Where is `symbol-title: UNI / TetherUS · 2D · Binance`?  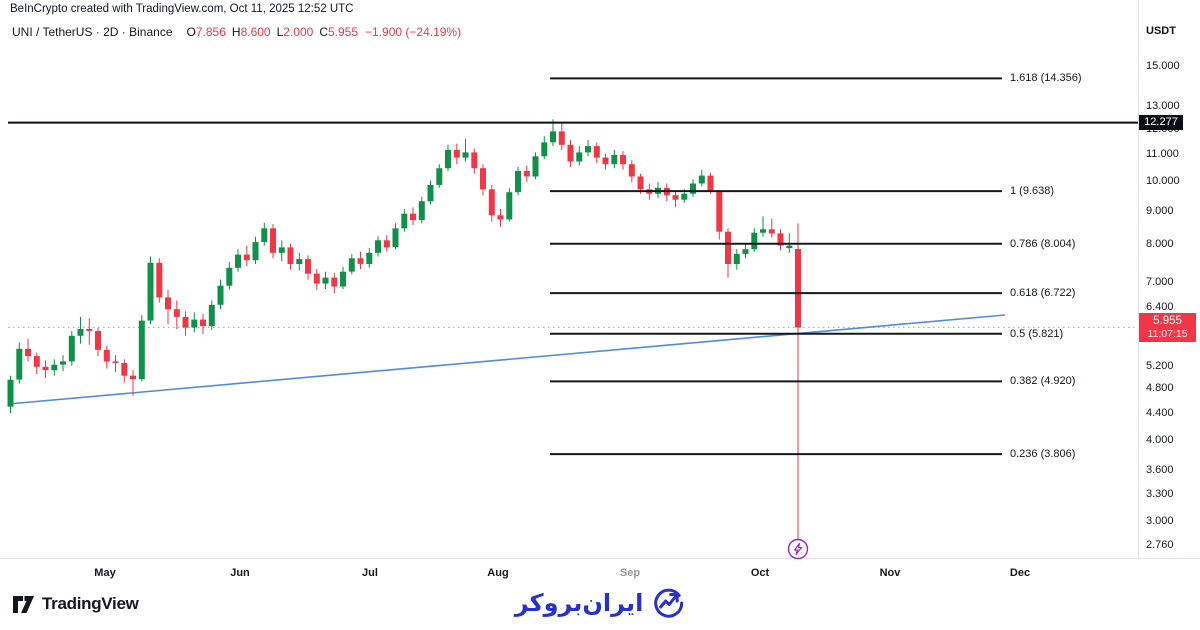
symbol-title: UNI / TetherUS · 2D · Binance is located at coordinates (92, 32).